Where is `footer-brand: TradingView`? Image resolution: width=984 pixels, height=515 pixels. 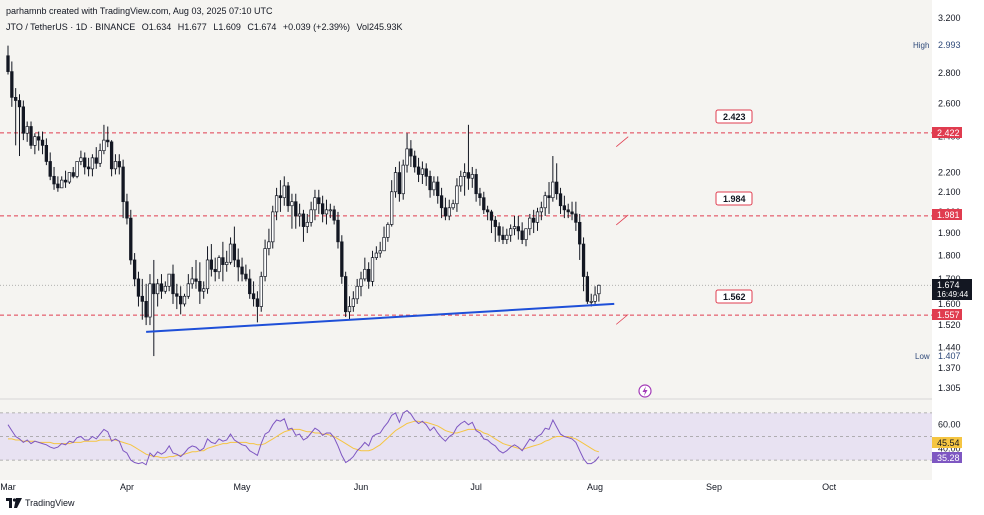
footer-brand: TradingView is located at coordinates (40, 503).